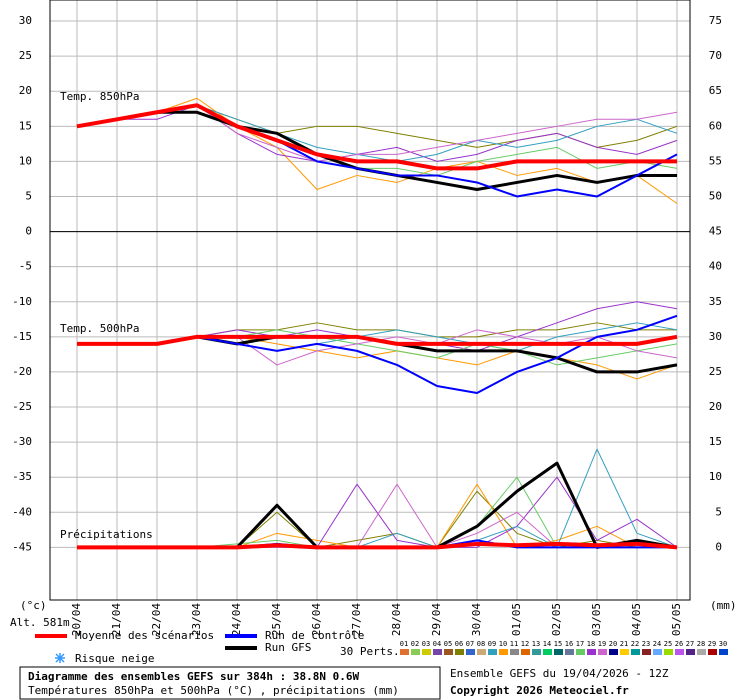 Image resolution: width=740 pixels, height=700 pixels. I want to click on x-tick-label: 28/04, so click(396, 619).